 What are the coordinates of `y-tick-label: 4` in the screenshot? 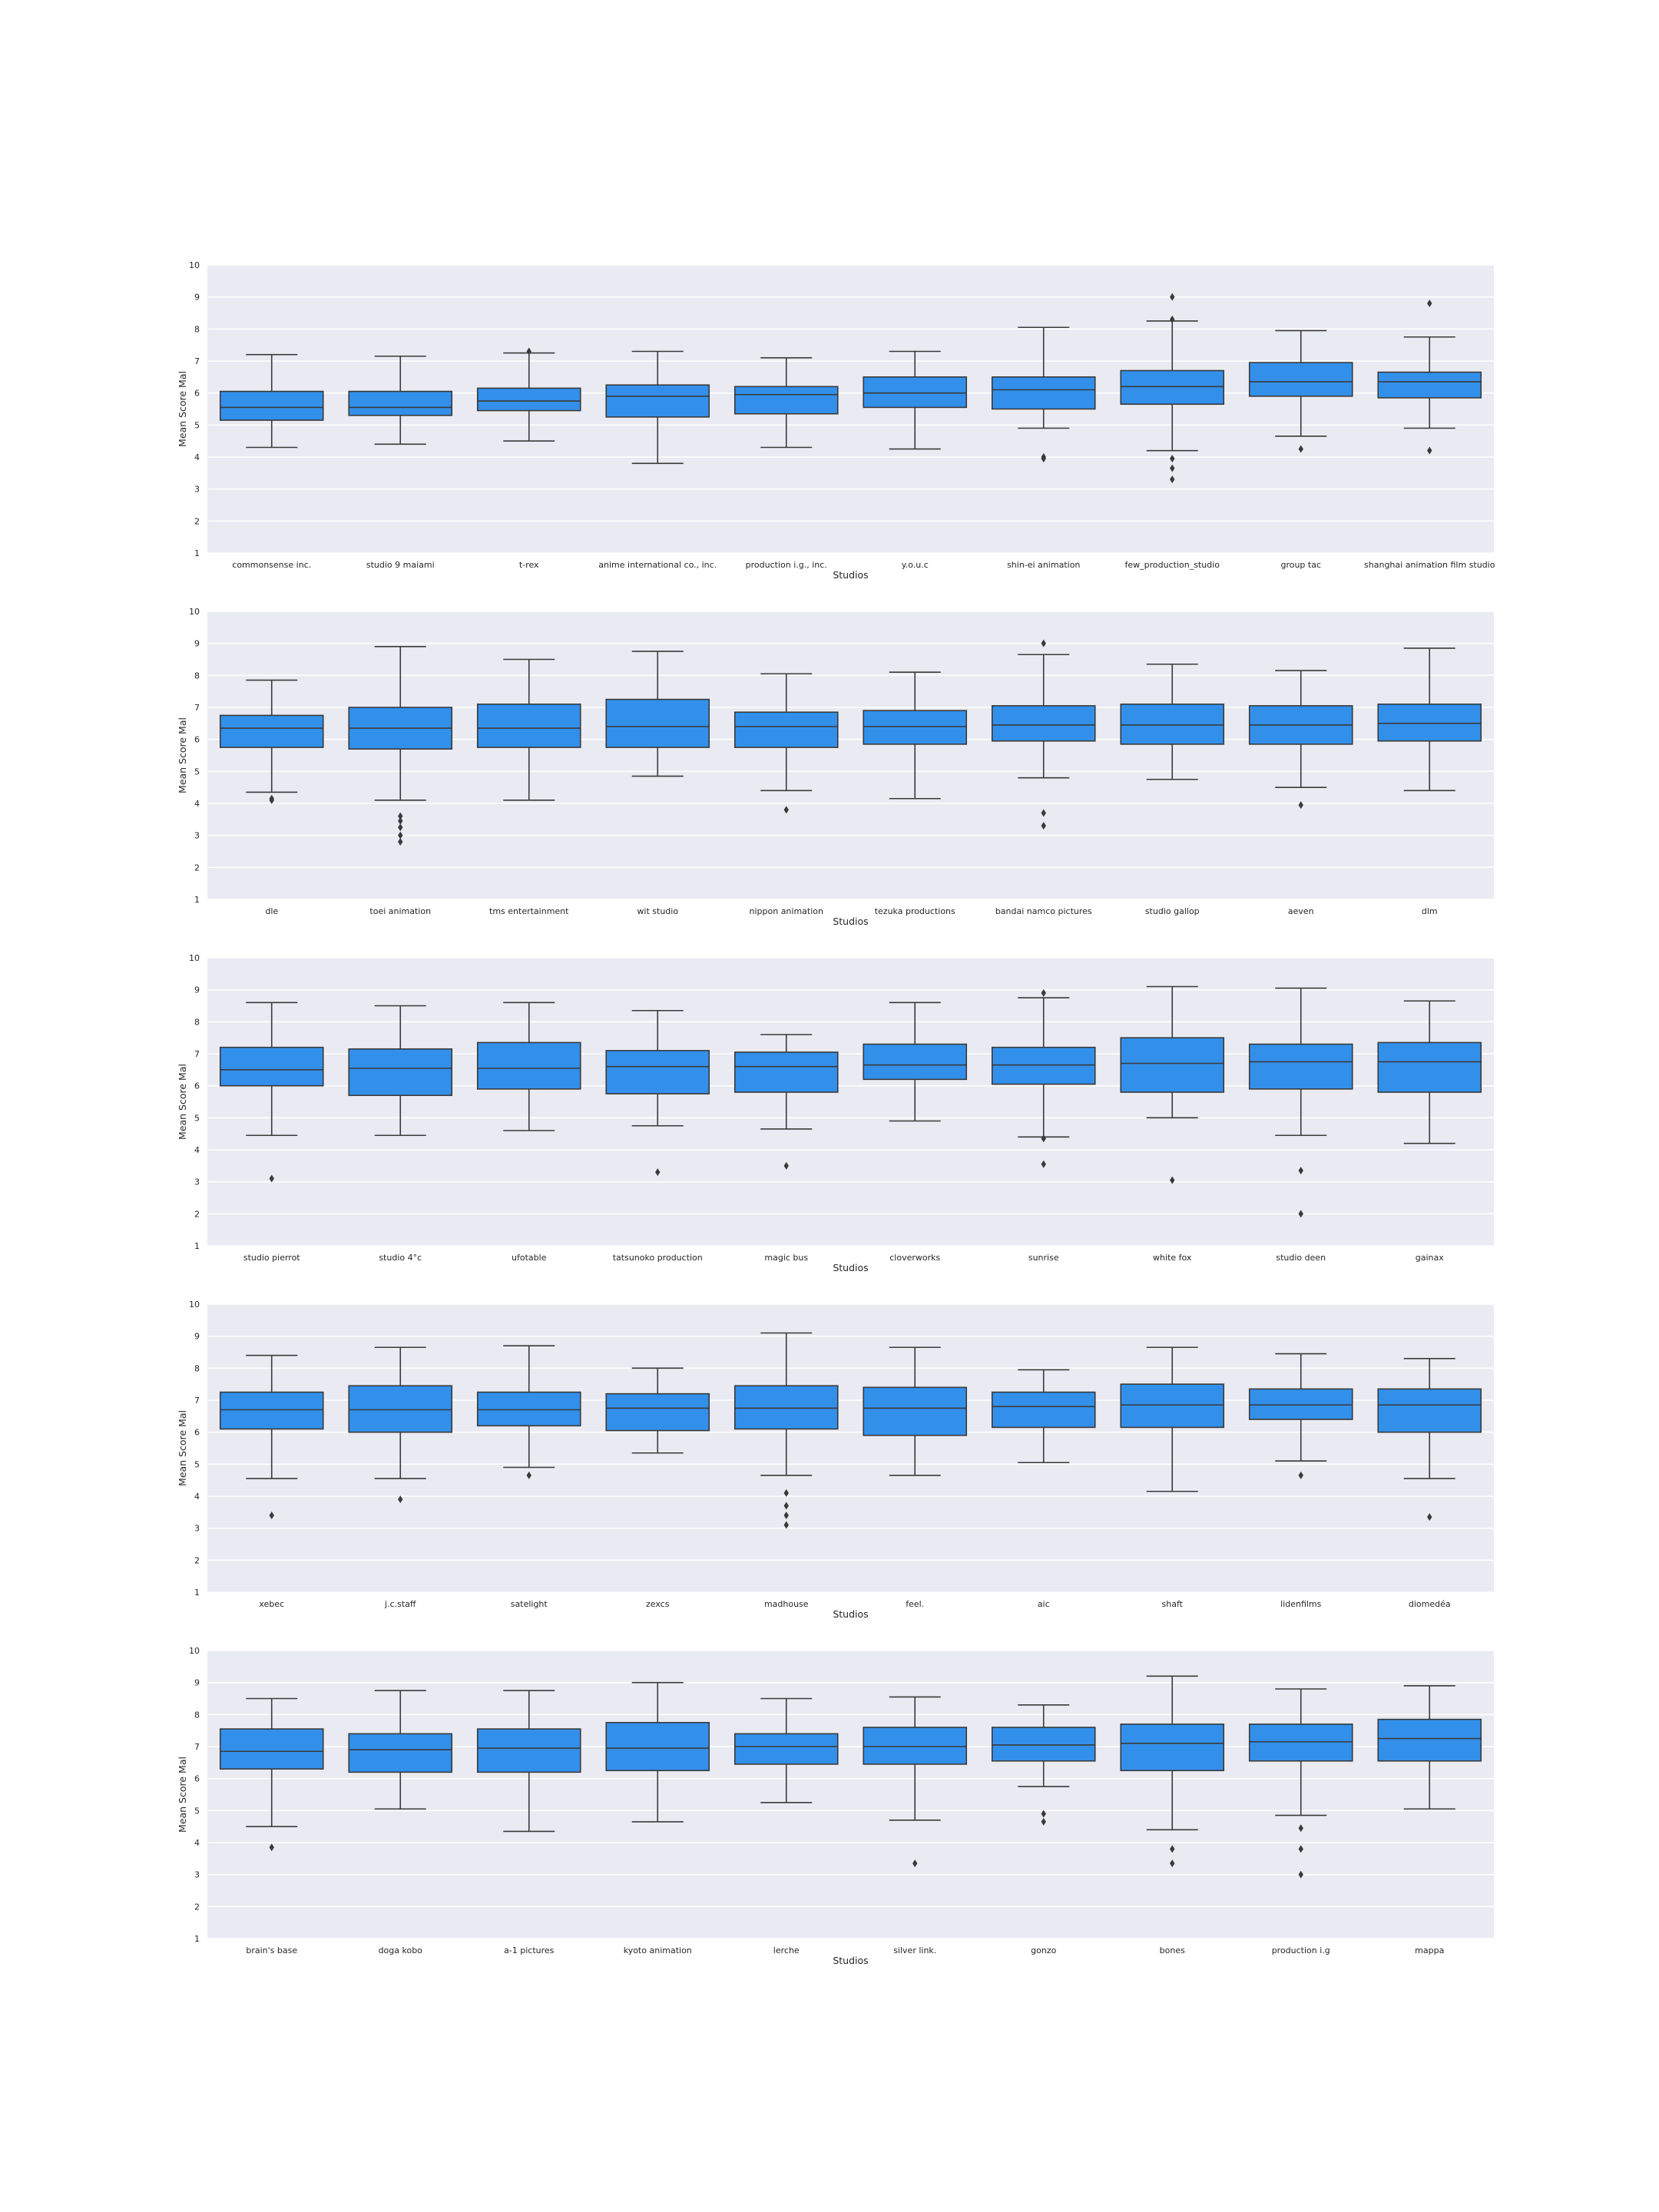 It's located at (197, 457).